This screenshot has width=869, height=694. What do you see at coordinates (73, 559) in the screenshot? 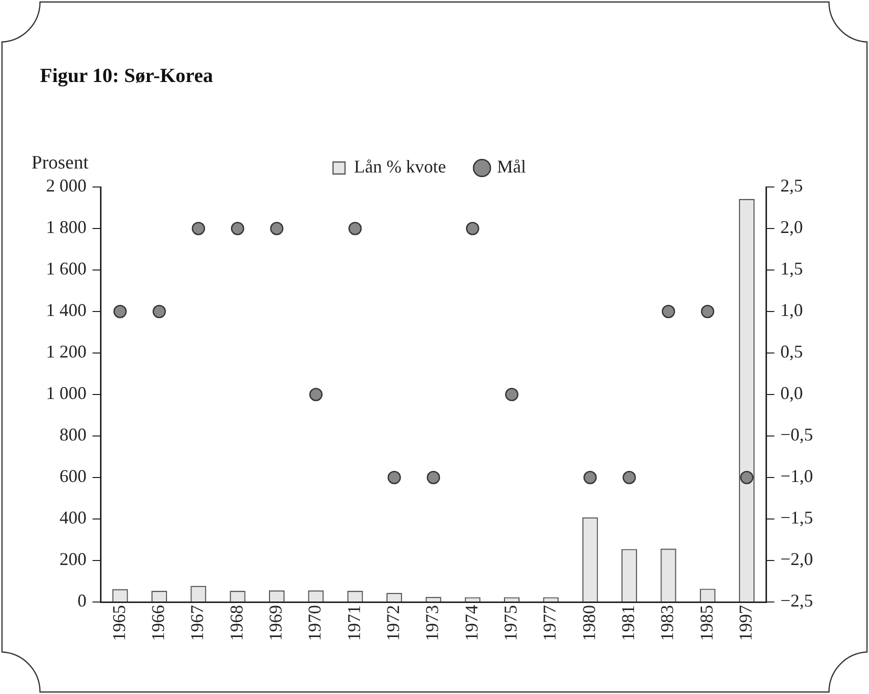
I see `y-tick-label: 200` at bounding box center [73, 559].